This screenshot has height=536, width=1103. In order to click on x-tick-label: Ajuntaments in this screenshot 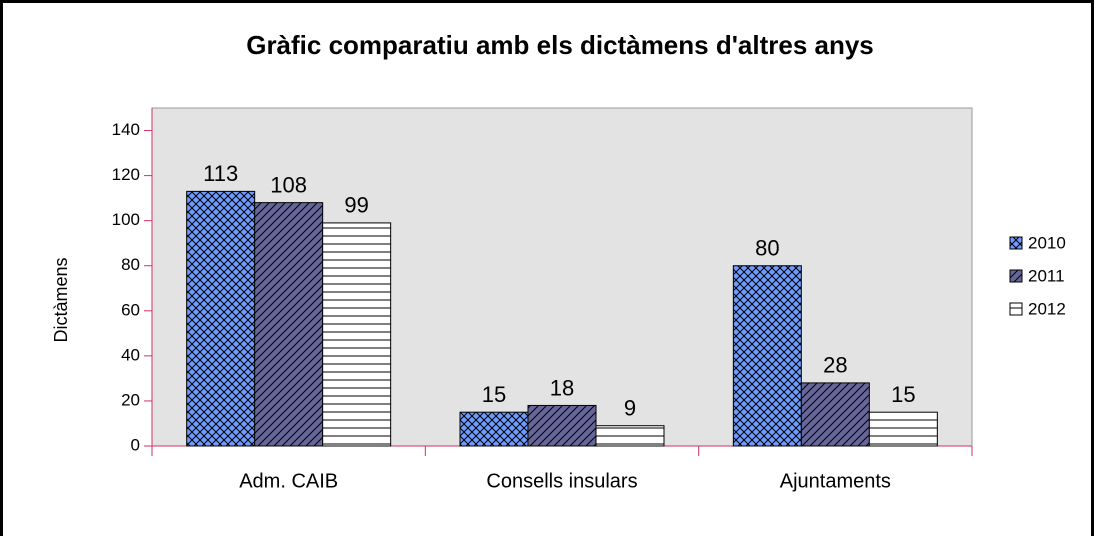, I will do `click(835, 481)`.